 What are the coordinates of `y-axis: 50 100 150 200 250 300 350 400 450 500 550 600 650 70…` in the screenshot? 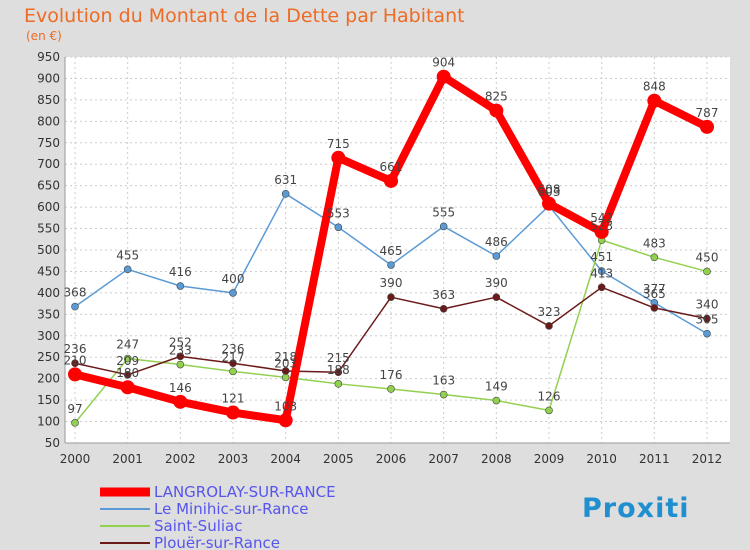 It's located at (51, 250).